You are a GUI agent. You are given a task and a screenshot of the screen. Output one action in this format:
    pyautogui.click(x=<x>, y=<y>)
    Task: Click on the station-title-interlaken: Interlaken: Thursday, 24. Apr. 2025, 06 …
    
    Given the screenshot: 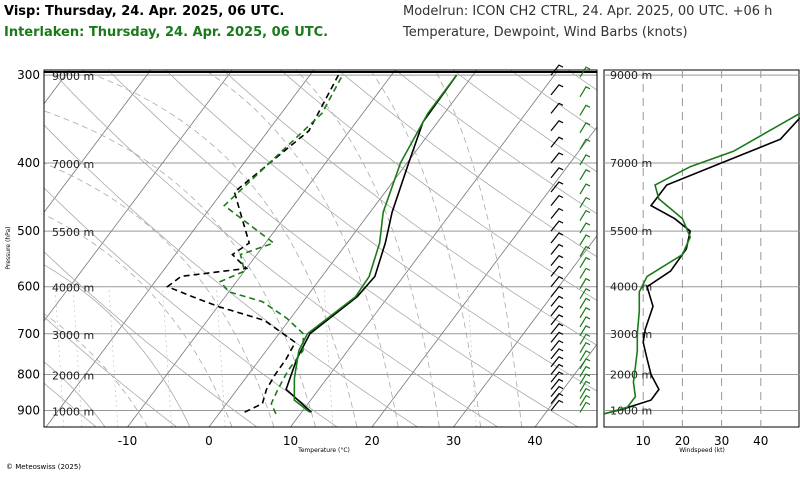 What is the action you would take?
    pyautogui.click(x=166, y=32)
    